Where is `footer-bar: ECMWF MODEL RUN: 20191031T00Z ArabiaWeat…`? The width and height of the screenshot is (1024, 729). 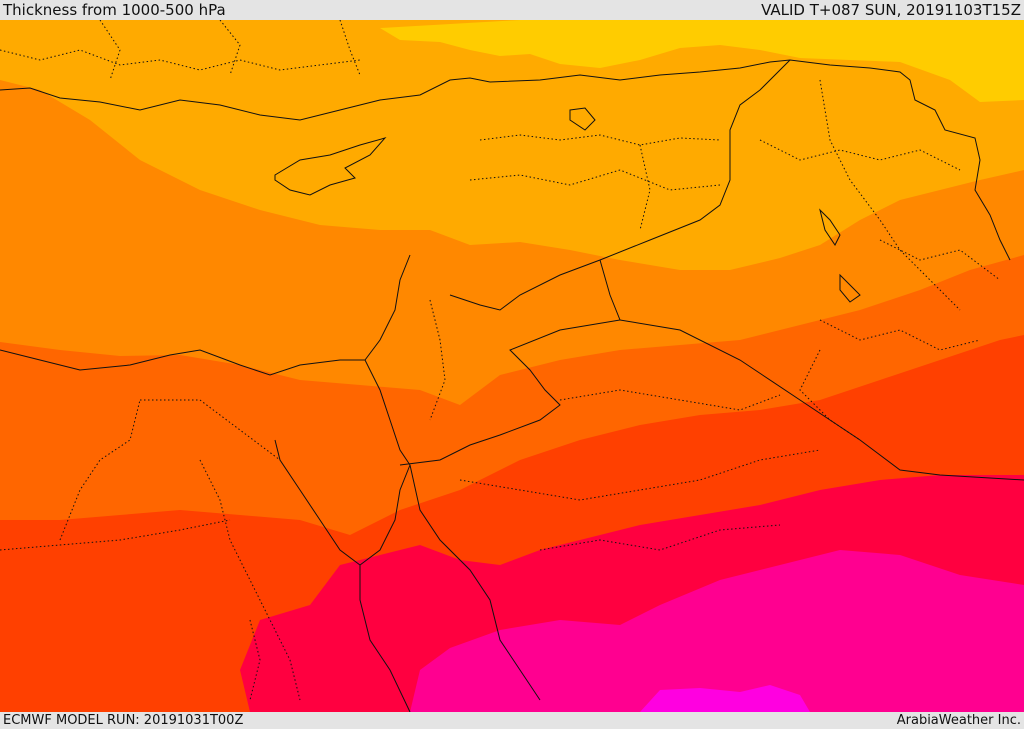
footer-bar: ECMWF MODEL RUN: 20191031T00Z ArabiaWeat… is located at coordinates (512, 720).